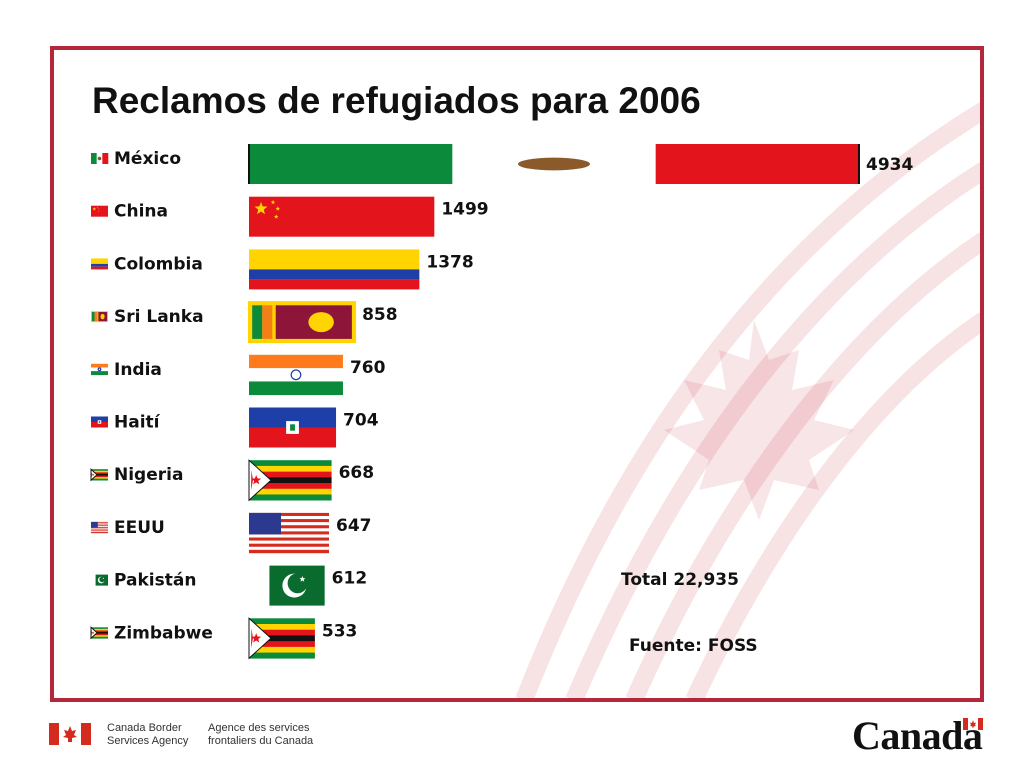 Image resolution: width=1024 pixels, height=768 pixels. I want to click on value-label: 1499, so click(464, 210).